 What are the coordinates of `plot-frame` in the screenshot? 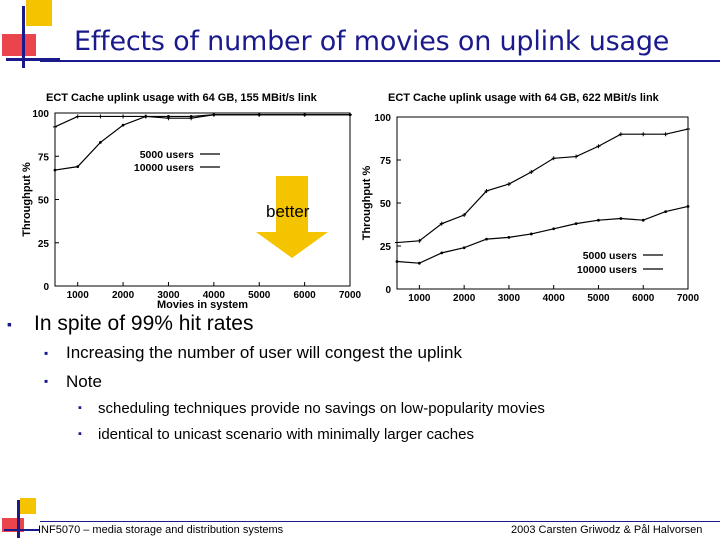 It's located at (542, 203).